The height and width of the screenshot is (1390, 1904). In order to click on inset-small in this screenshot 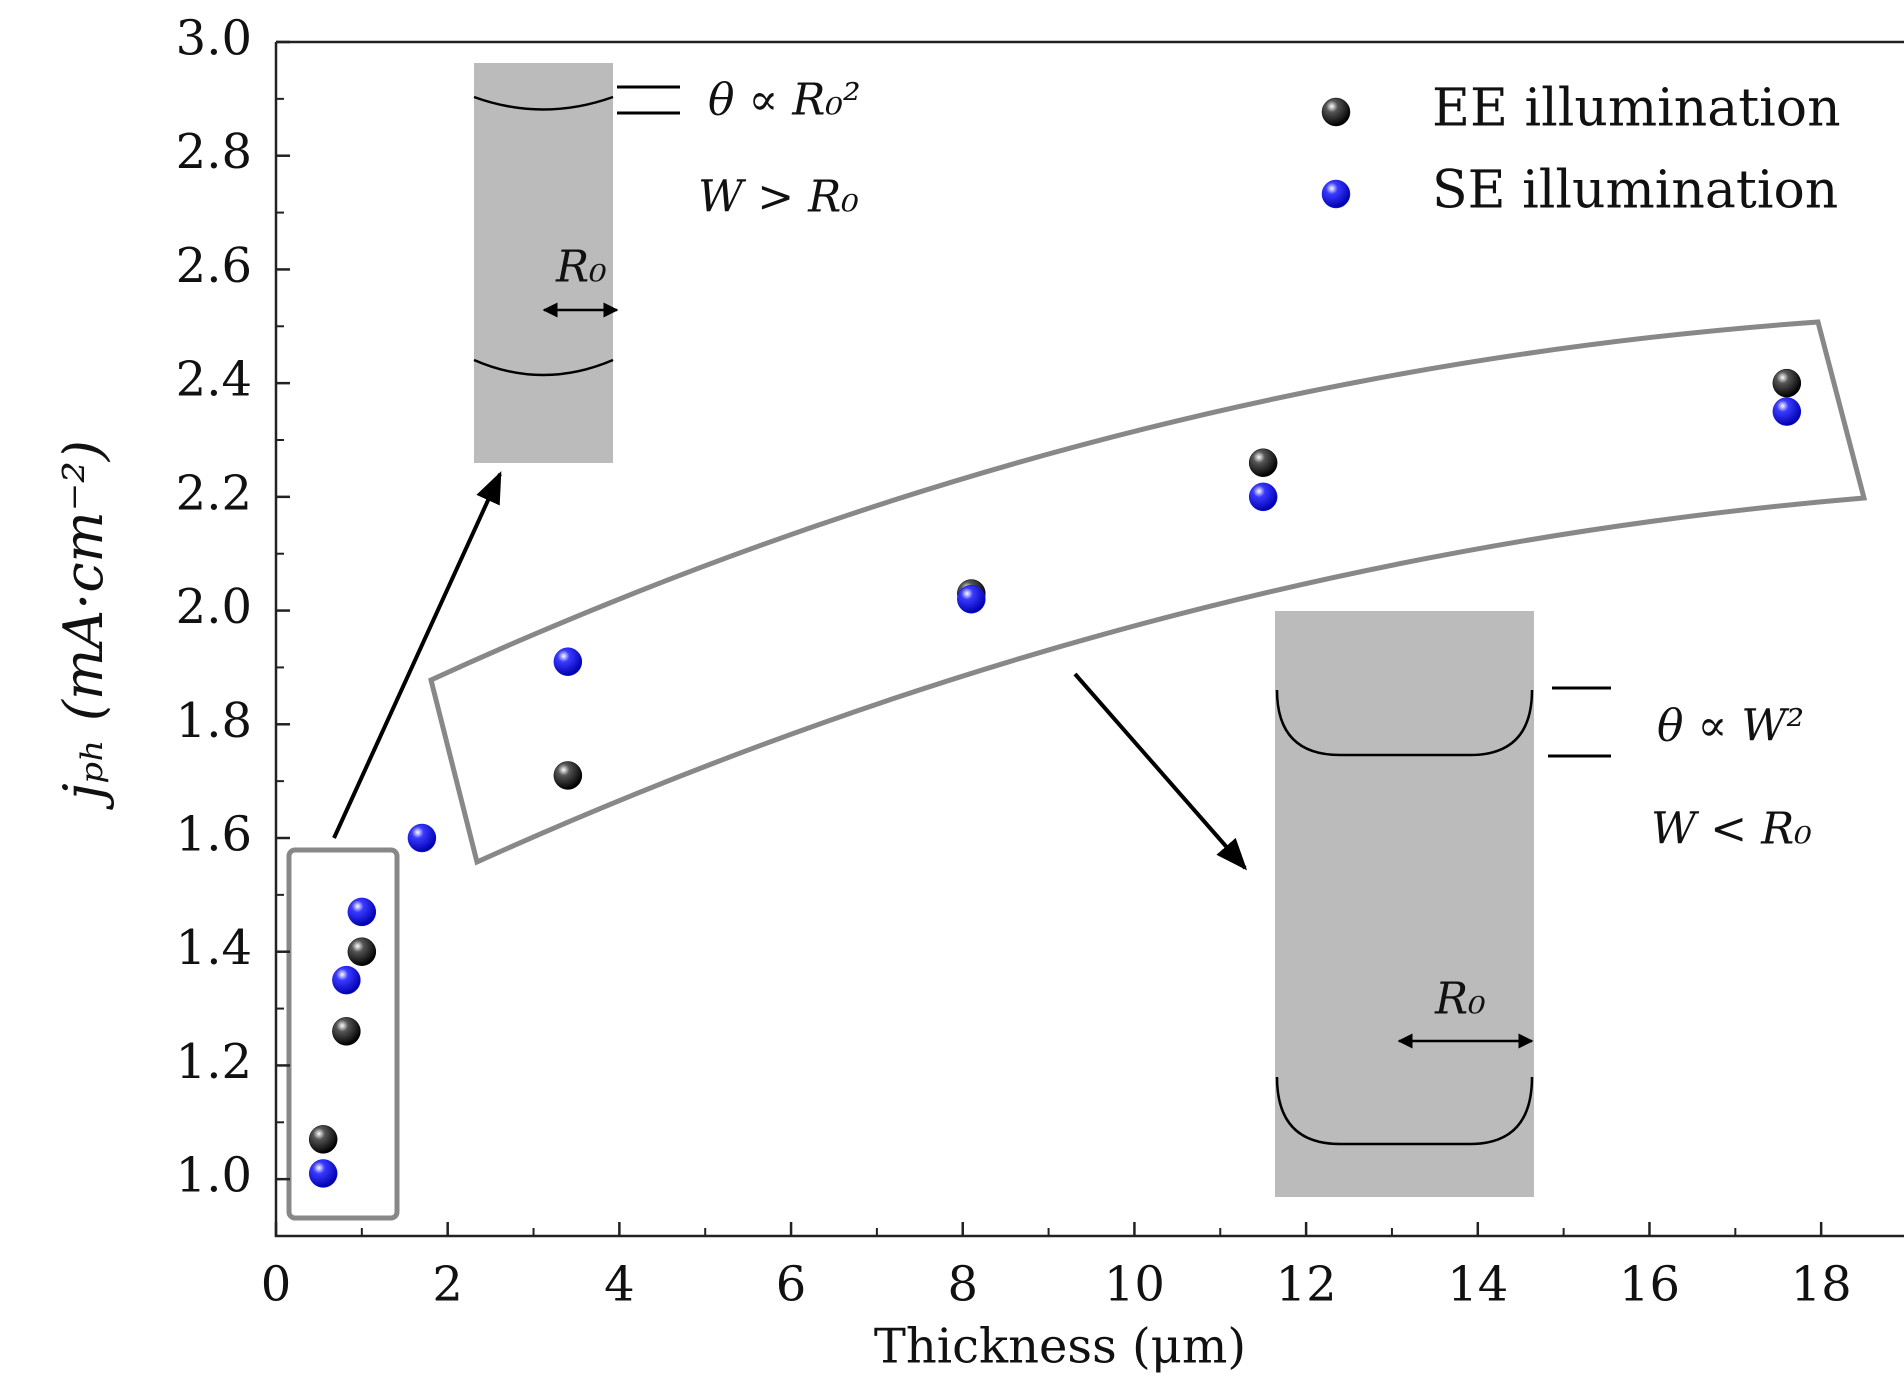, I will do `click(576, 263)`.